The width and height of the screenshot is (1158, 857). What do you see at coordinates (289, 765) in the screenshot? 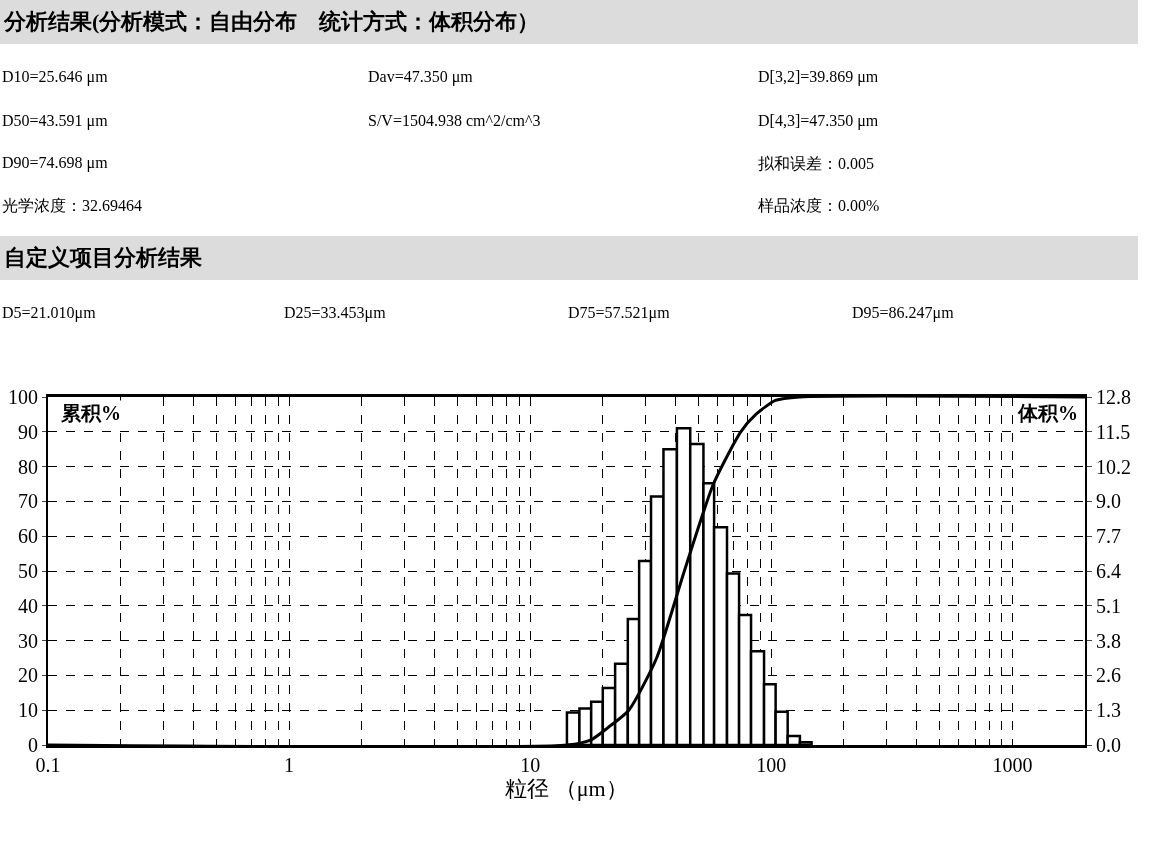
I see `x-tick-label: 1` at bounding box center [289, 765].